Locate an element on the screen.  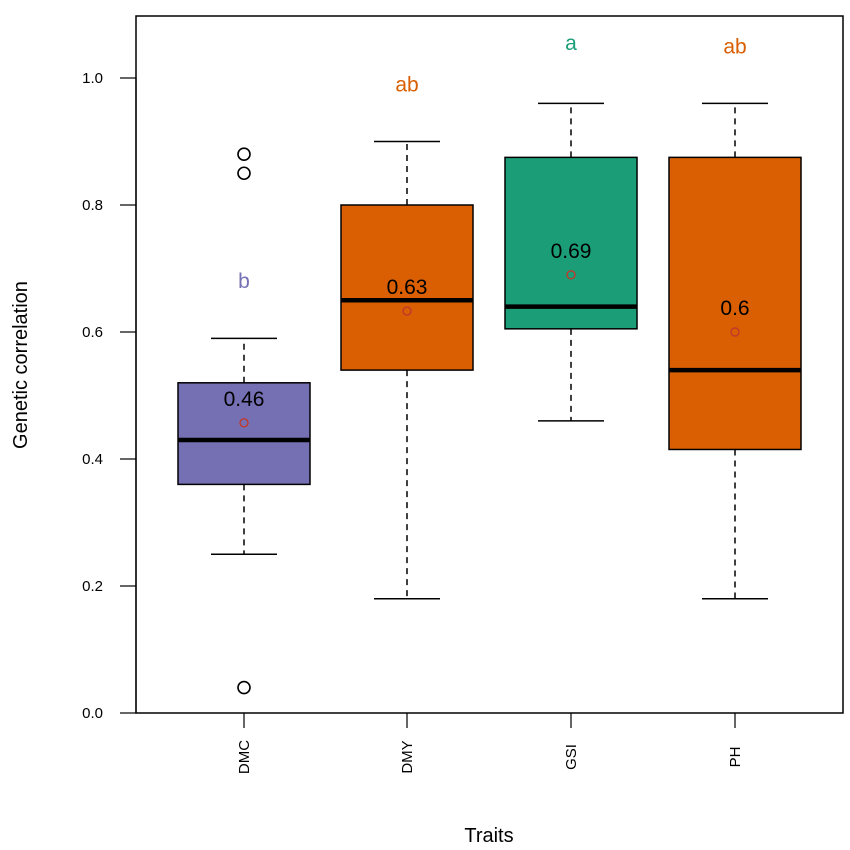
y-axis-title: Genetic correlation is located at coordinates (21, 365).